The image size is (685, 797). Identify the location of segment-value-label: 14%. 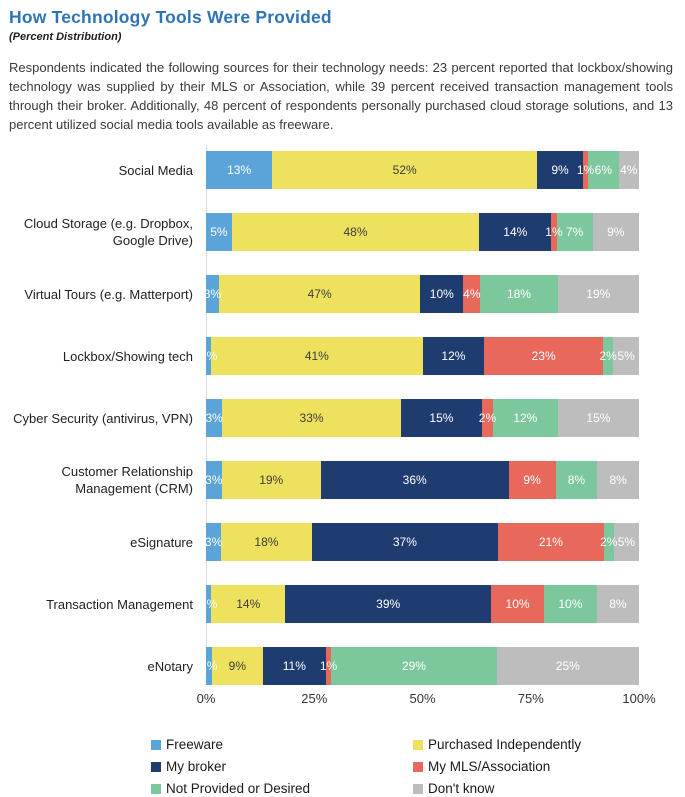
(515, 232).